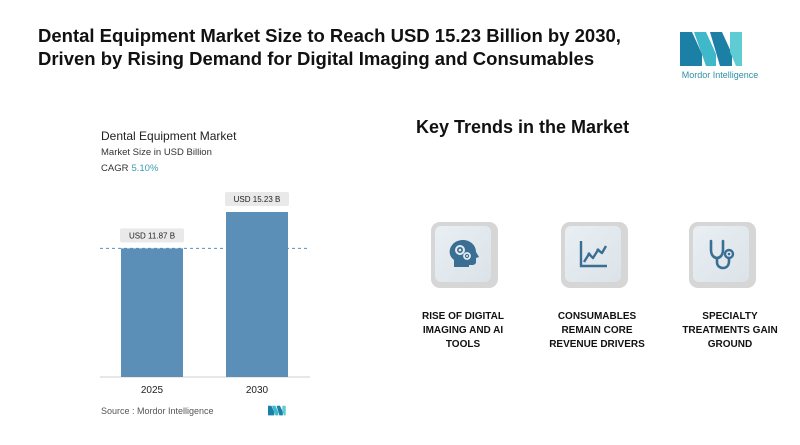 The width and height of the screenshot is (800, 445). What do you see at coordinates (523, 127) in the screenshot?
I see `trends-title: Key Trends in the Market` at bounding box center [523, 127].